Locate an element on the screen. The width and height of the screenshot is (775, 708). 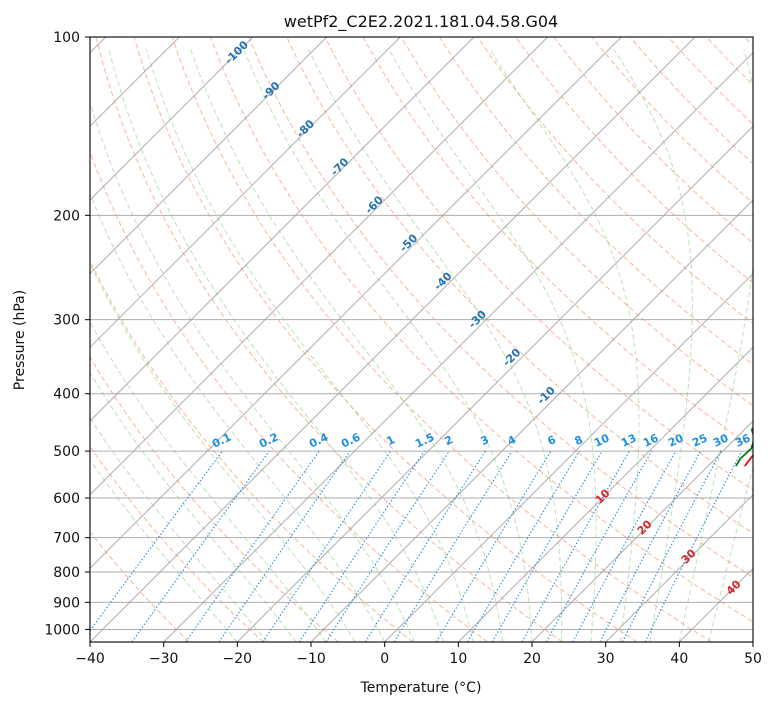
x-tick-label: 10 is located at coordinates (458, 659).